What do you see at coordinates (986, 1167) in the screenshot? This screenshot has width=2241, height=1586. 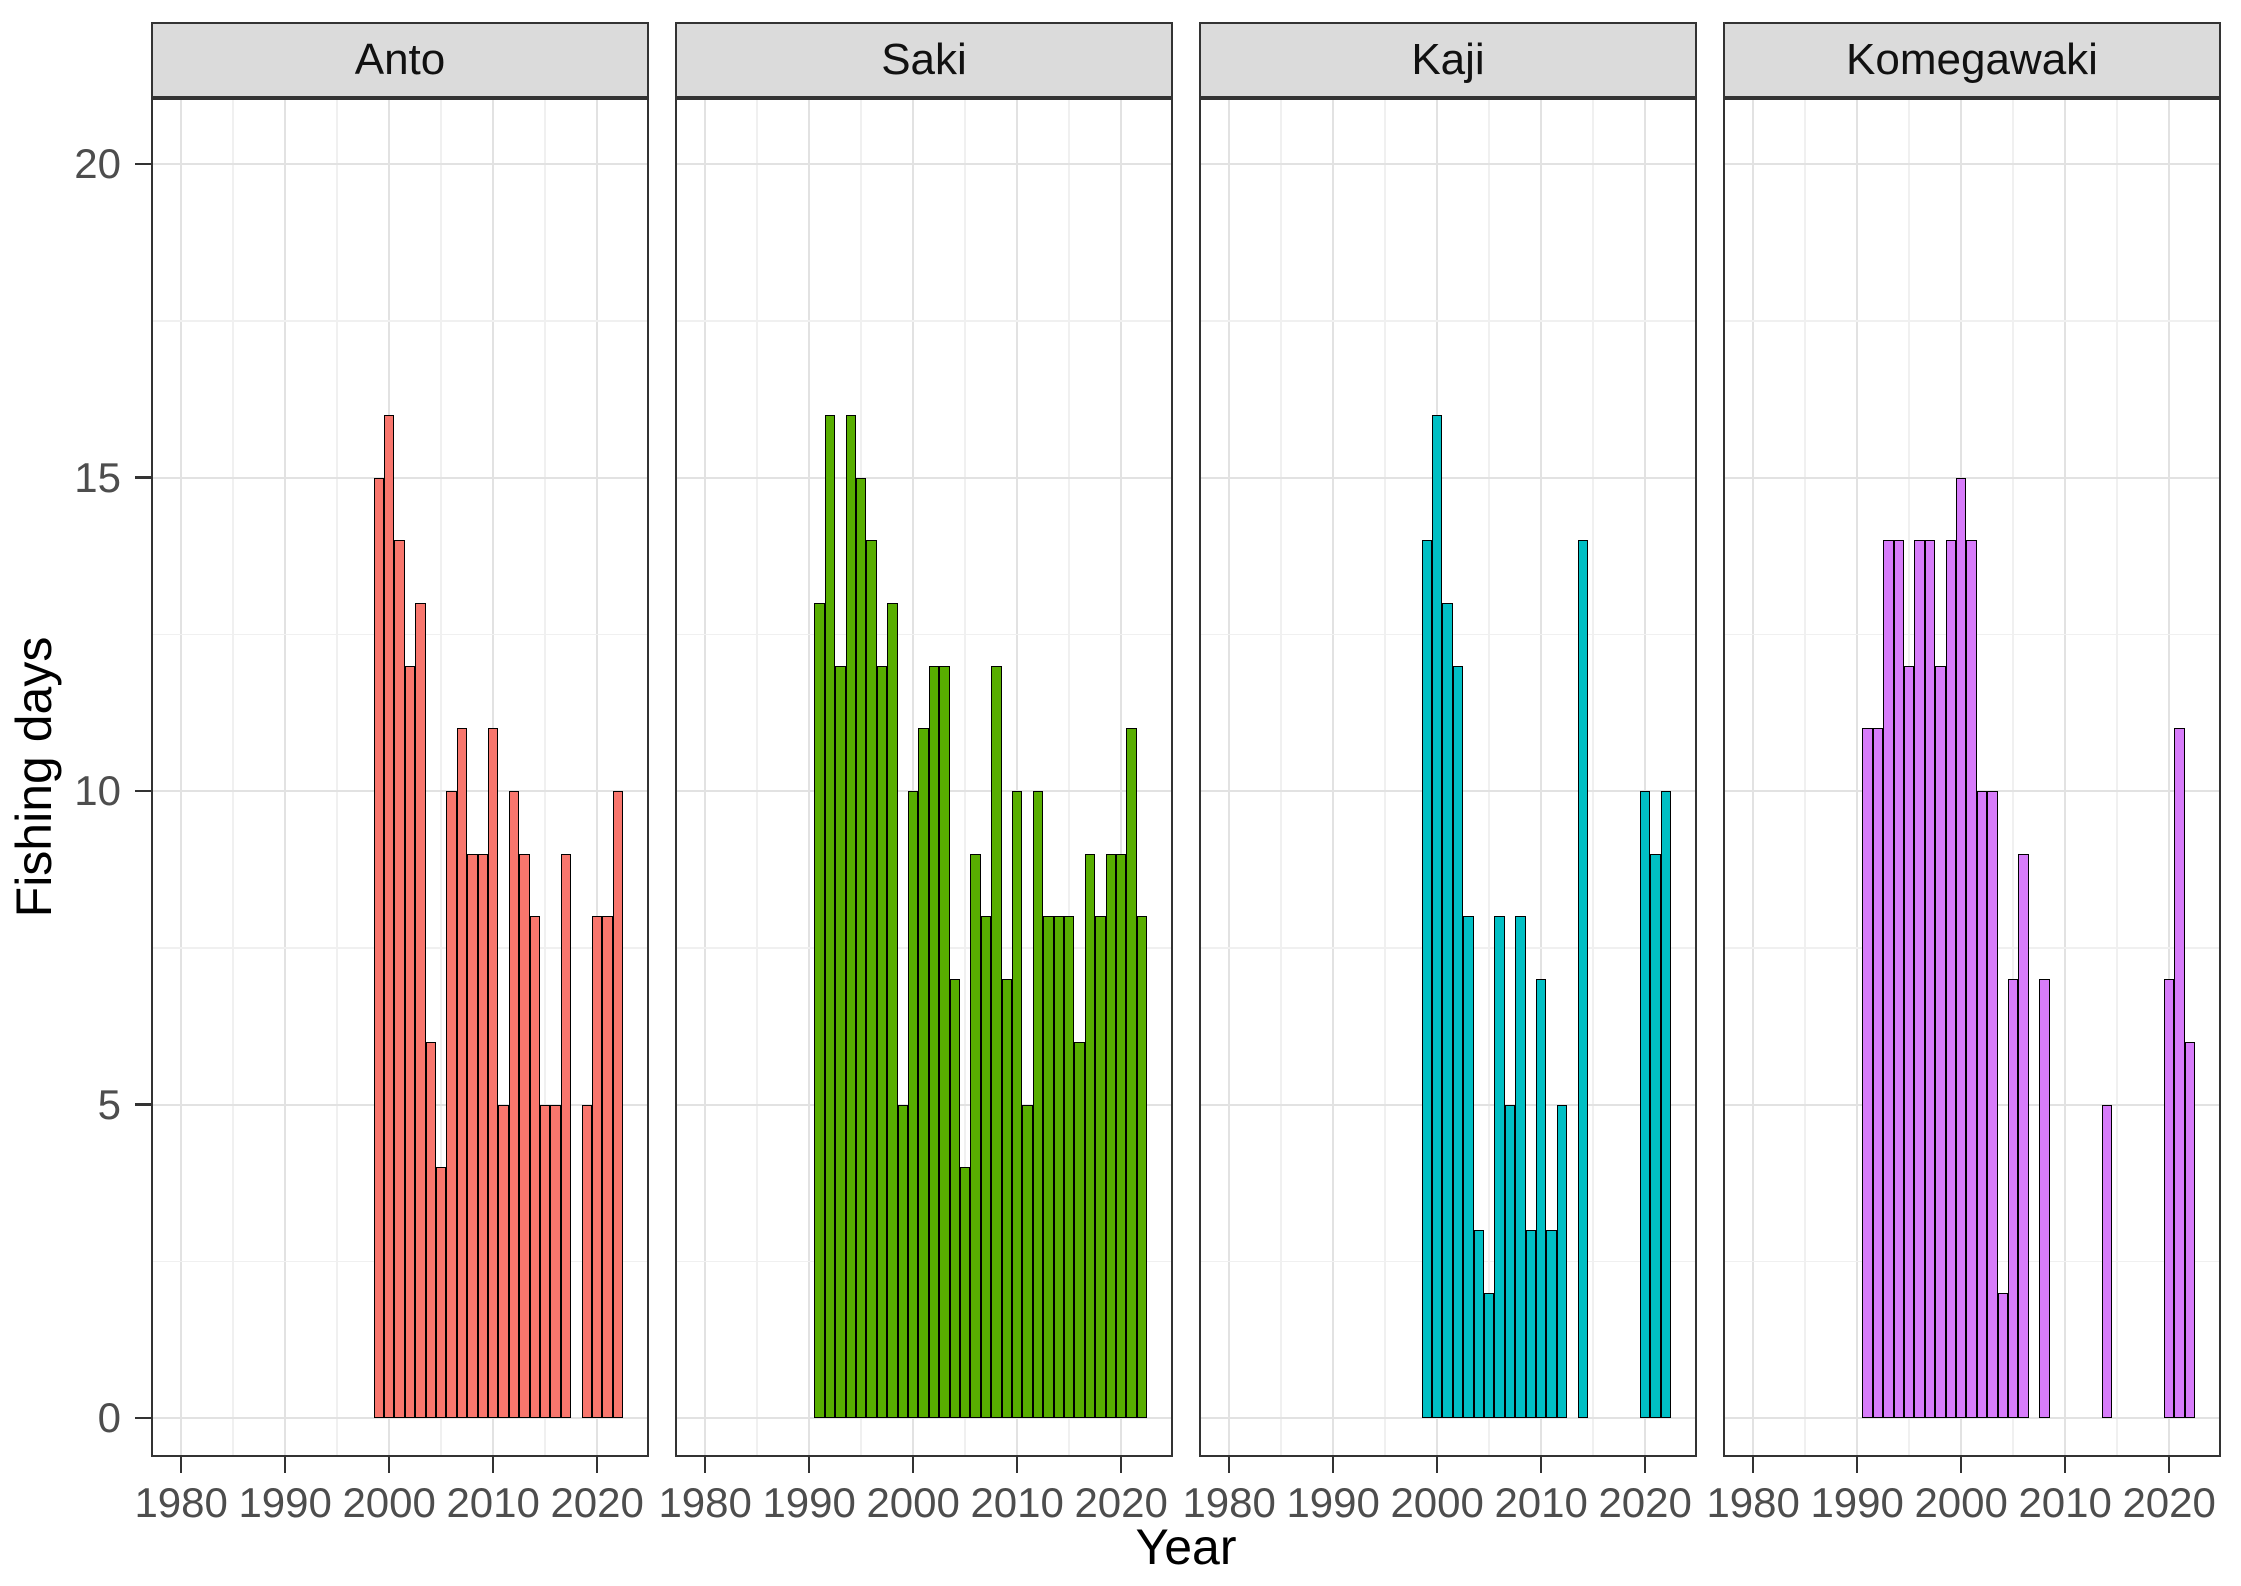 I see `bar-saki-2007` at bounding box center [986, 1167].